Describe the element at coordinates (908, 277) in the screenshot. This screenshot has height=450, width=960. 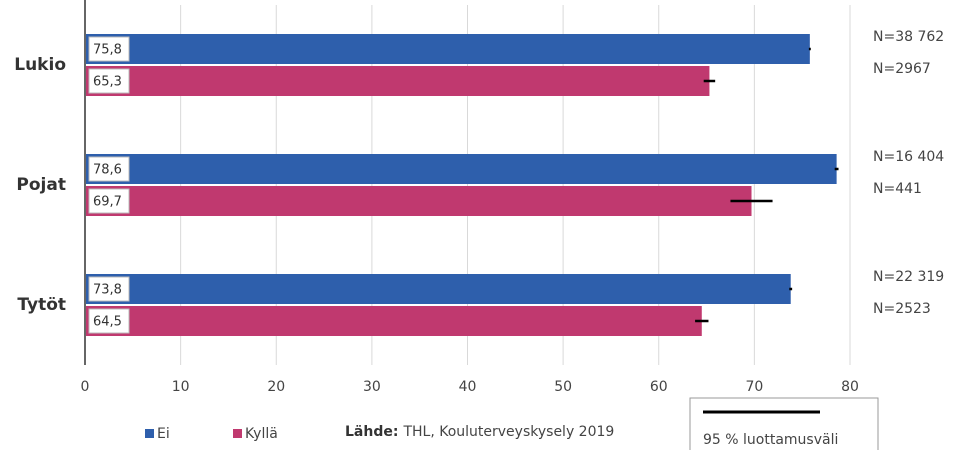
I see `n-label: N=22 319` at that location.